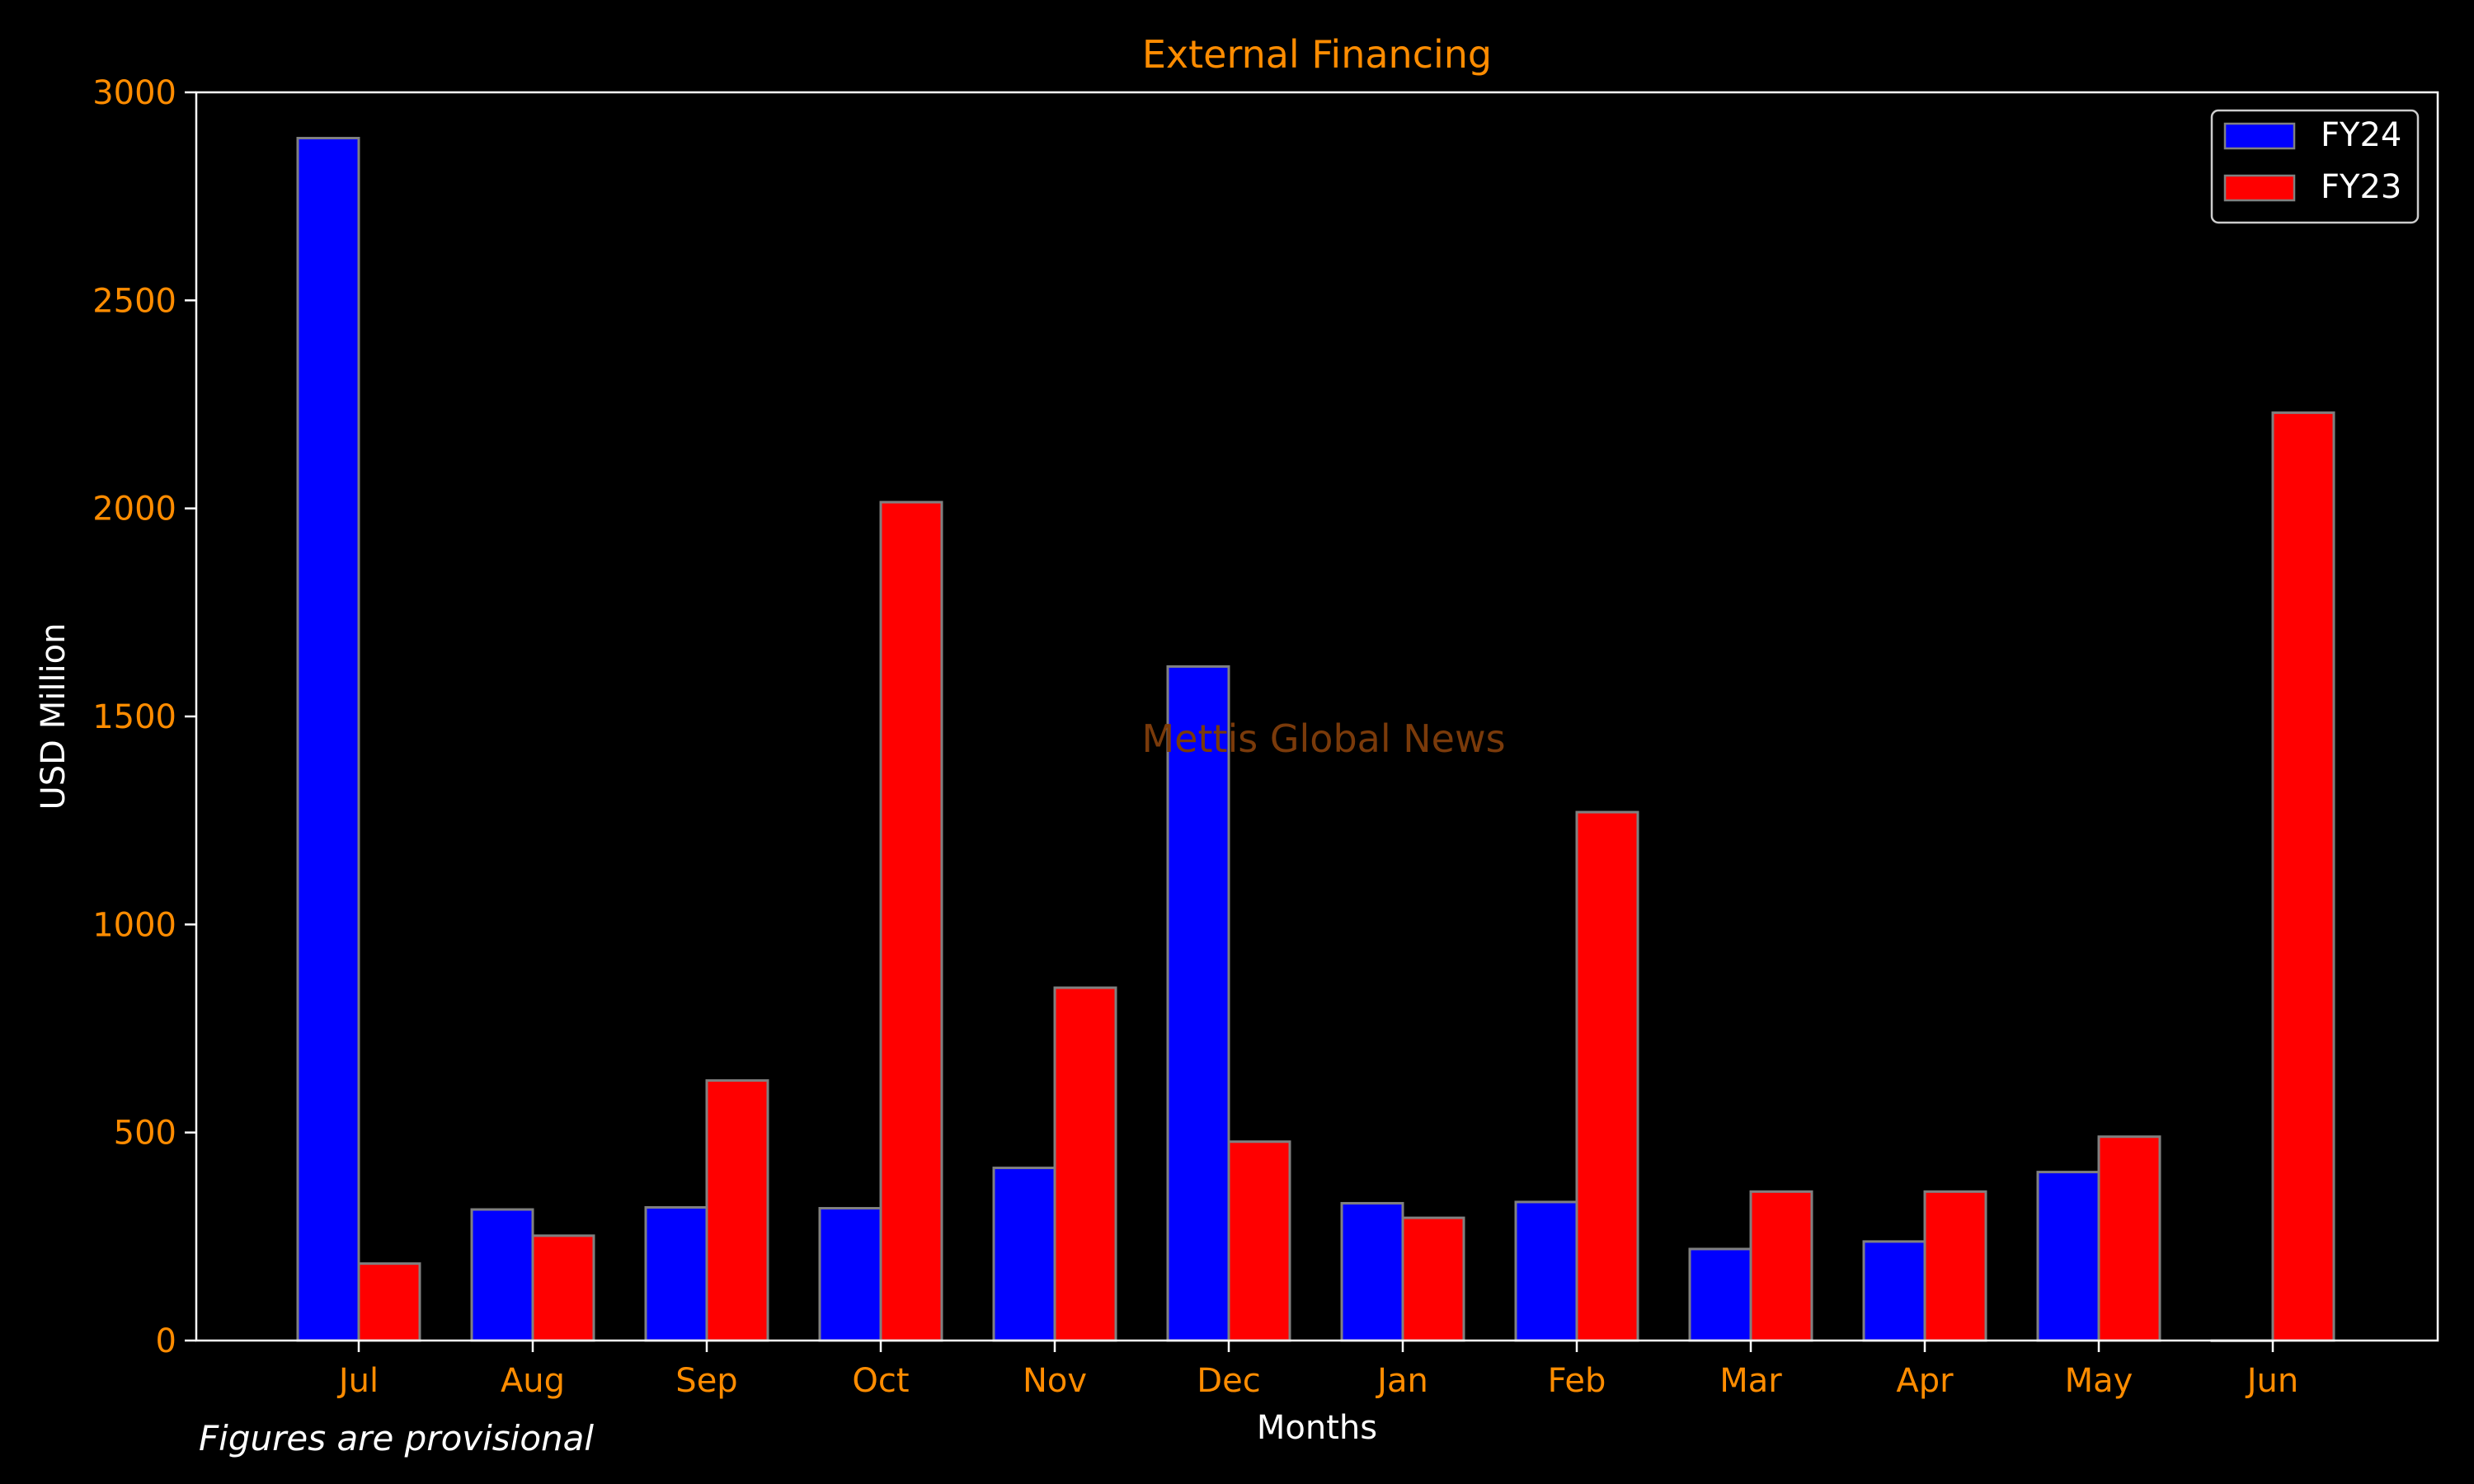 The height and width of the screenshot is (1484, 2474). Describe the element at coordinates (1317, 54) in the screenshot. I see `chart-title: External Financing` at that location.